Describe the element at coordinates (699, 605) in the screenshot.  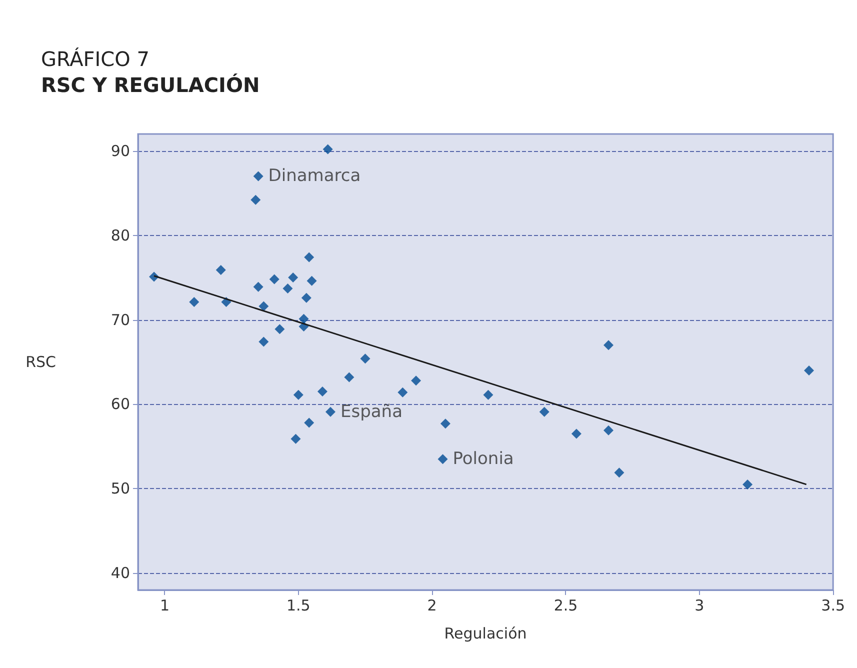
I see `x-tick-label: 3` at that location.